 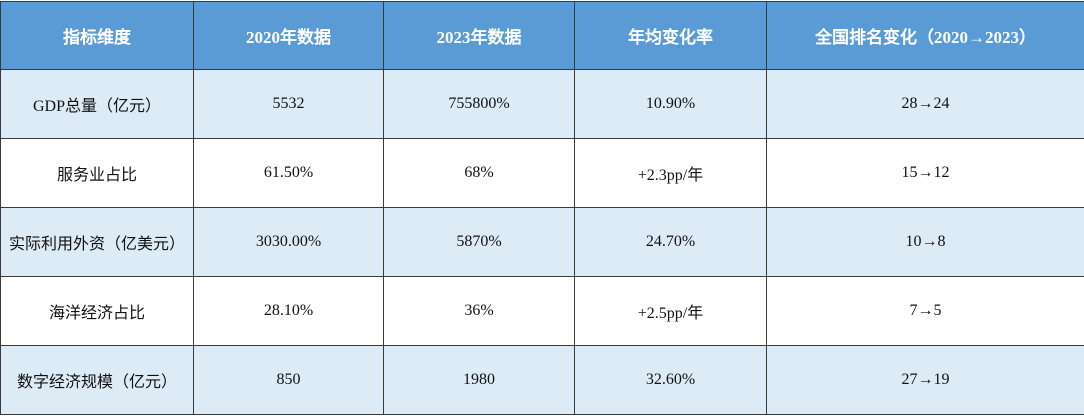 I want to click on table-cell: 数字经济规模（亿元）, so click(x=97, y=380).